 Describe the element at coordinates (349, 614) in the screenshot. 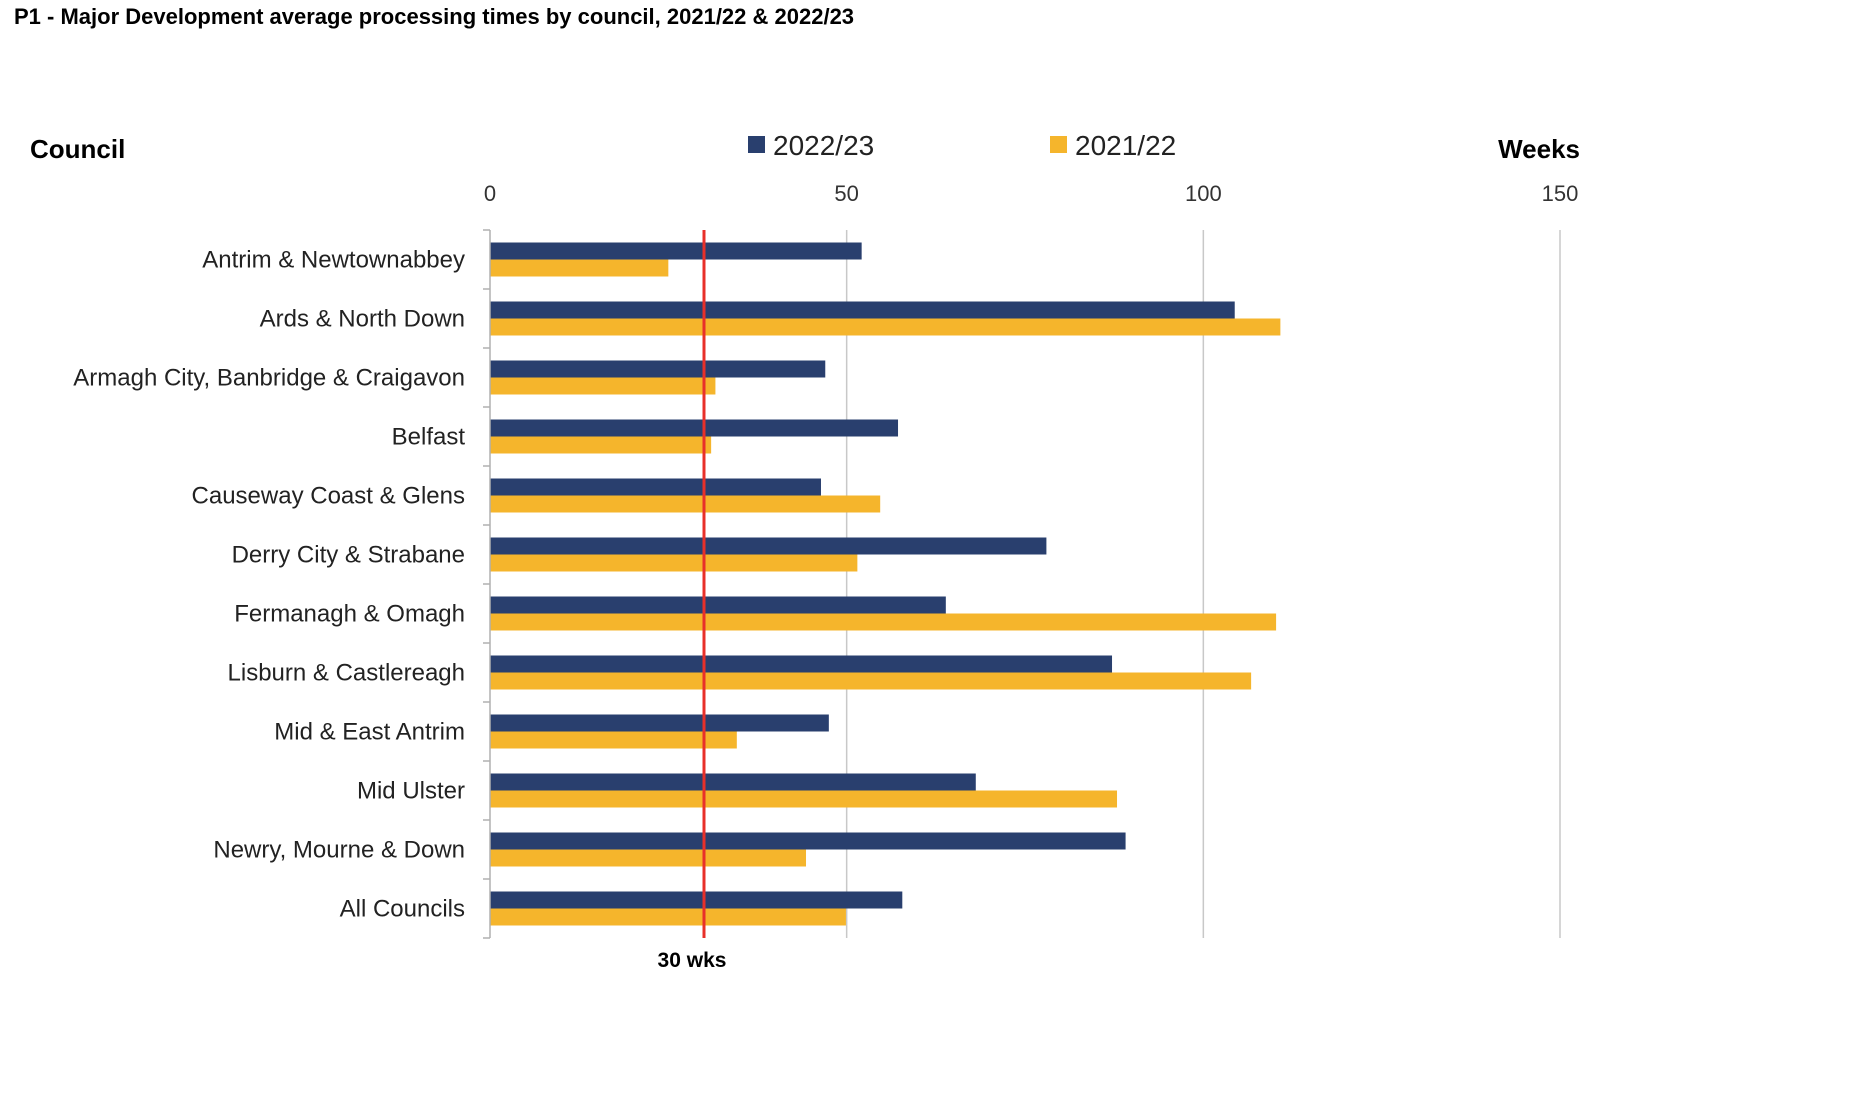

I see `category-label: Fermanagh & Omagh` at that location.